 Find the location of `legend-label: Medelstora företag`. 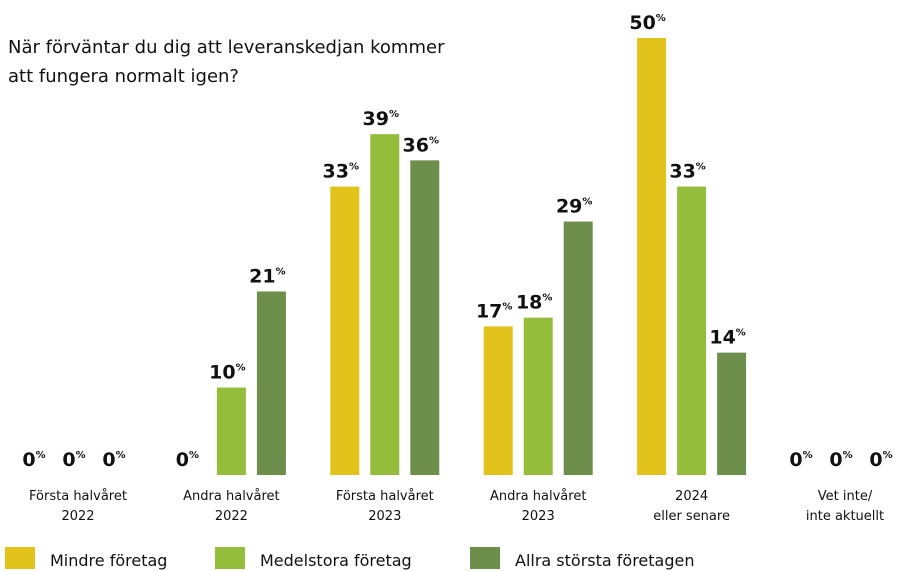

legend-label: Medelstora företag is located at coordinates (336, 560).